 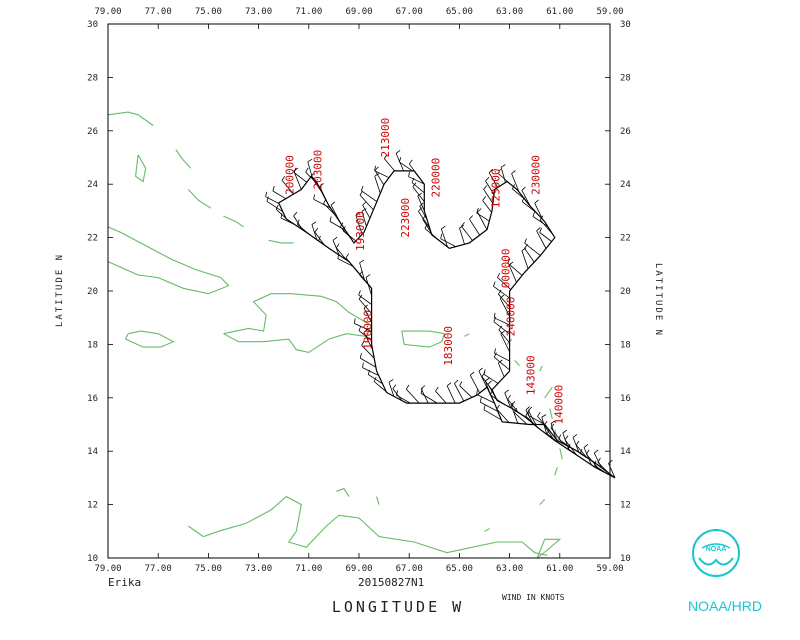 I want to click on lat-tick-label-right: 28, so click(x=625, y=78).